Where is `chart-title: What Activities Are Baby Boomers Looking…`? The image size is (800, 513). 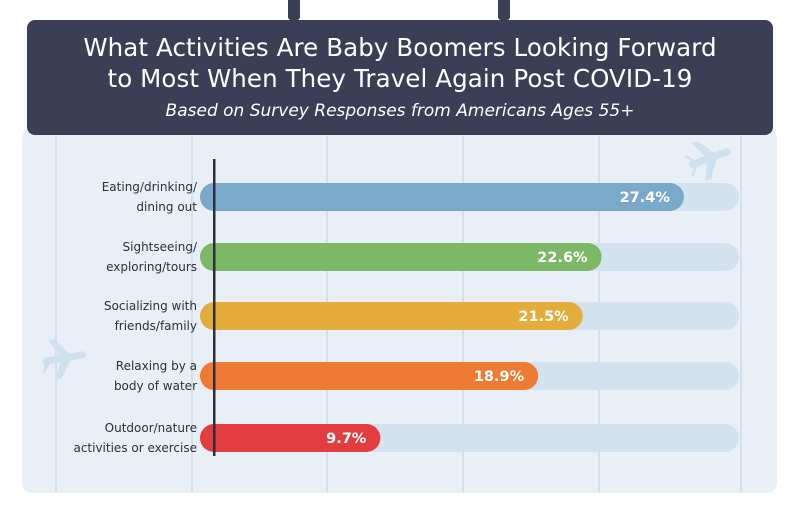
chart-title: What Activities Are Baby Boomers Looking… is located at coordinates (400, 63).